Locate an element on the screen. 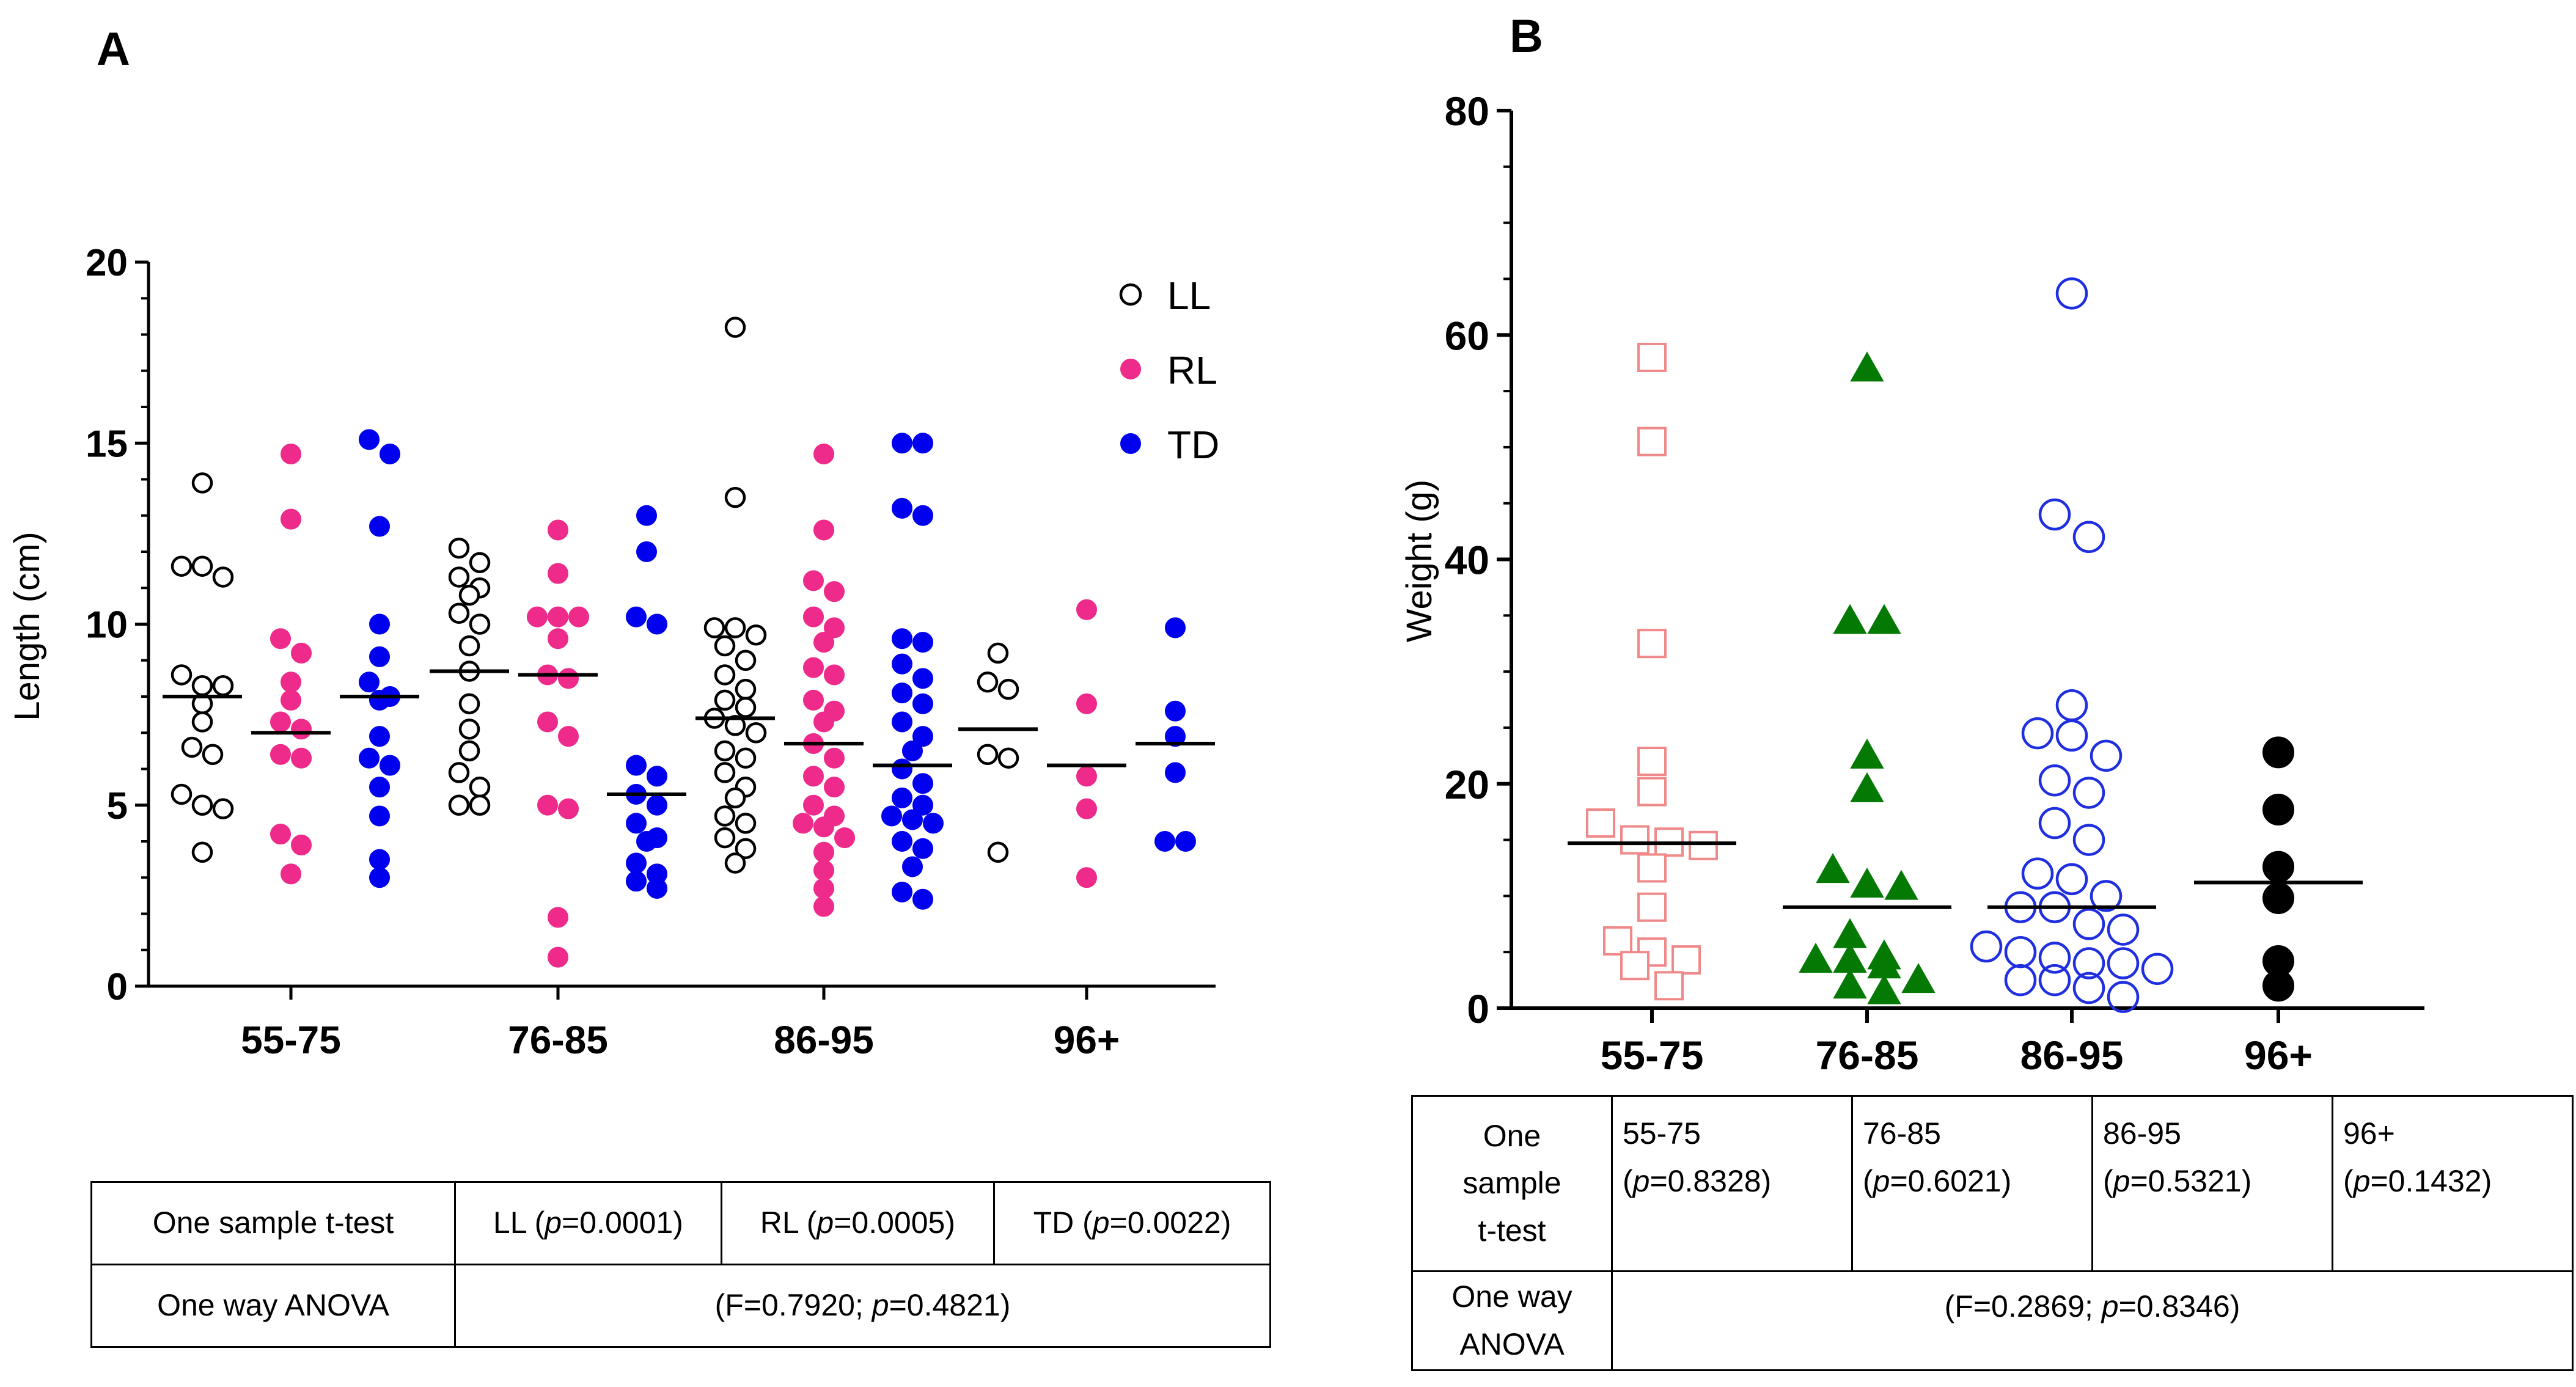 The height and width of the screenshot is (1387, 2576). stats-b-ttest-label: One sample t-test is located at coordinates (1512, 1183).